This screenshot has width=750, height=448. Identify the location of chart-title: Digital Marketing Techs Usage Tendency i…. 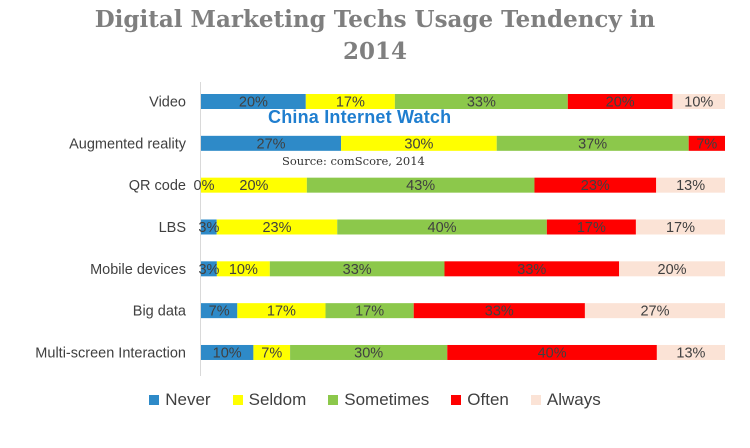
(375, 36).